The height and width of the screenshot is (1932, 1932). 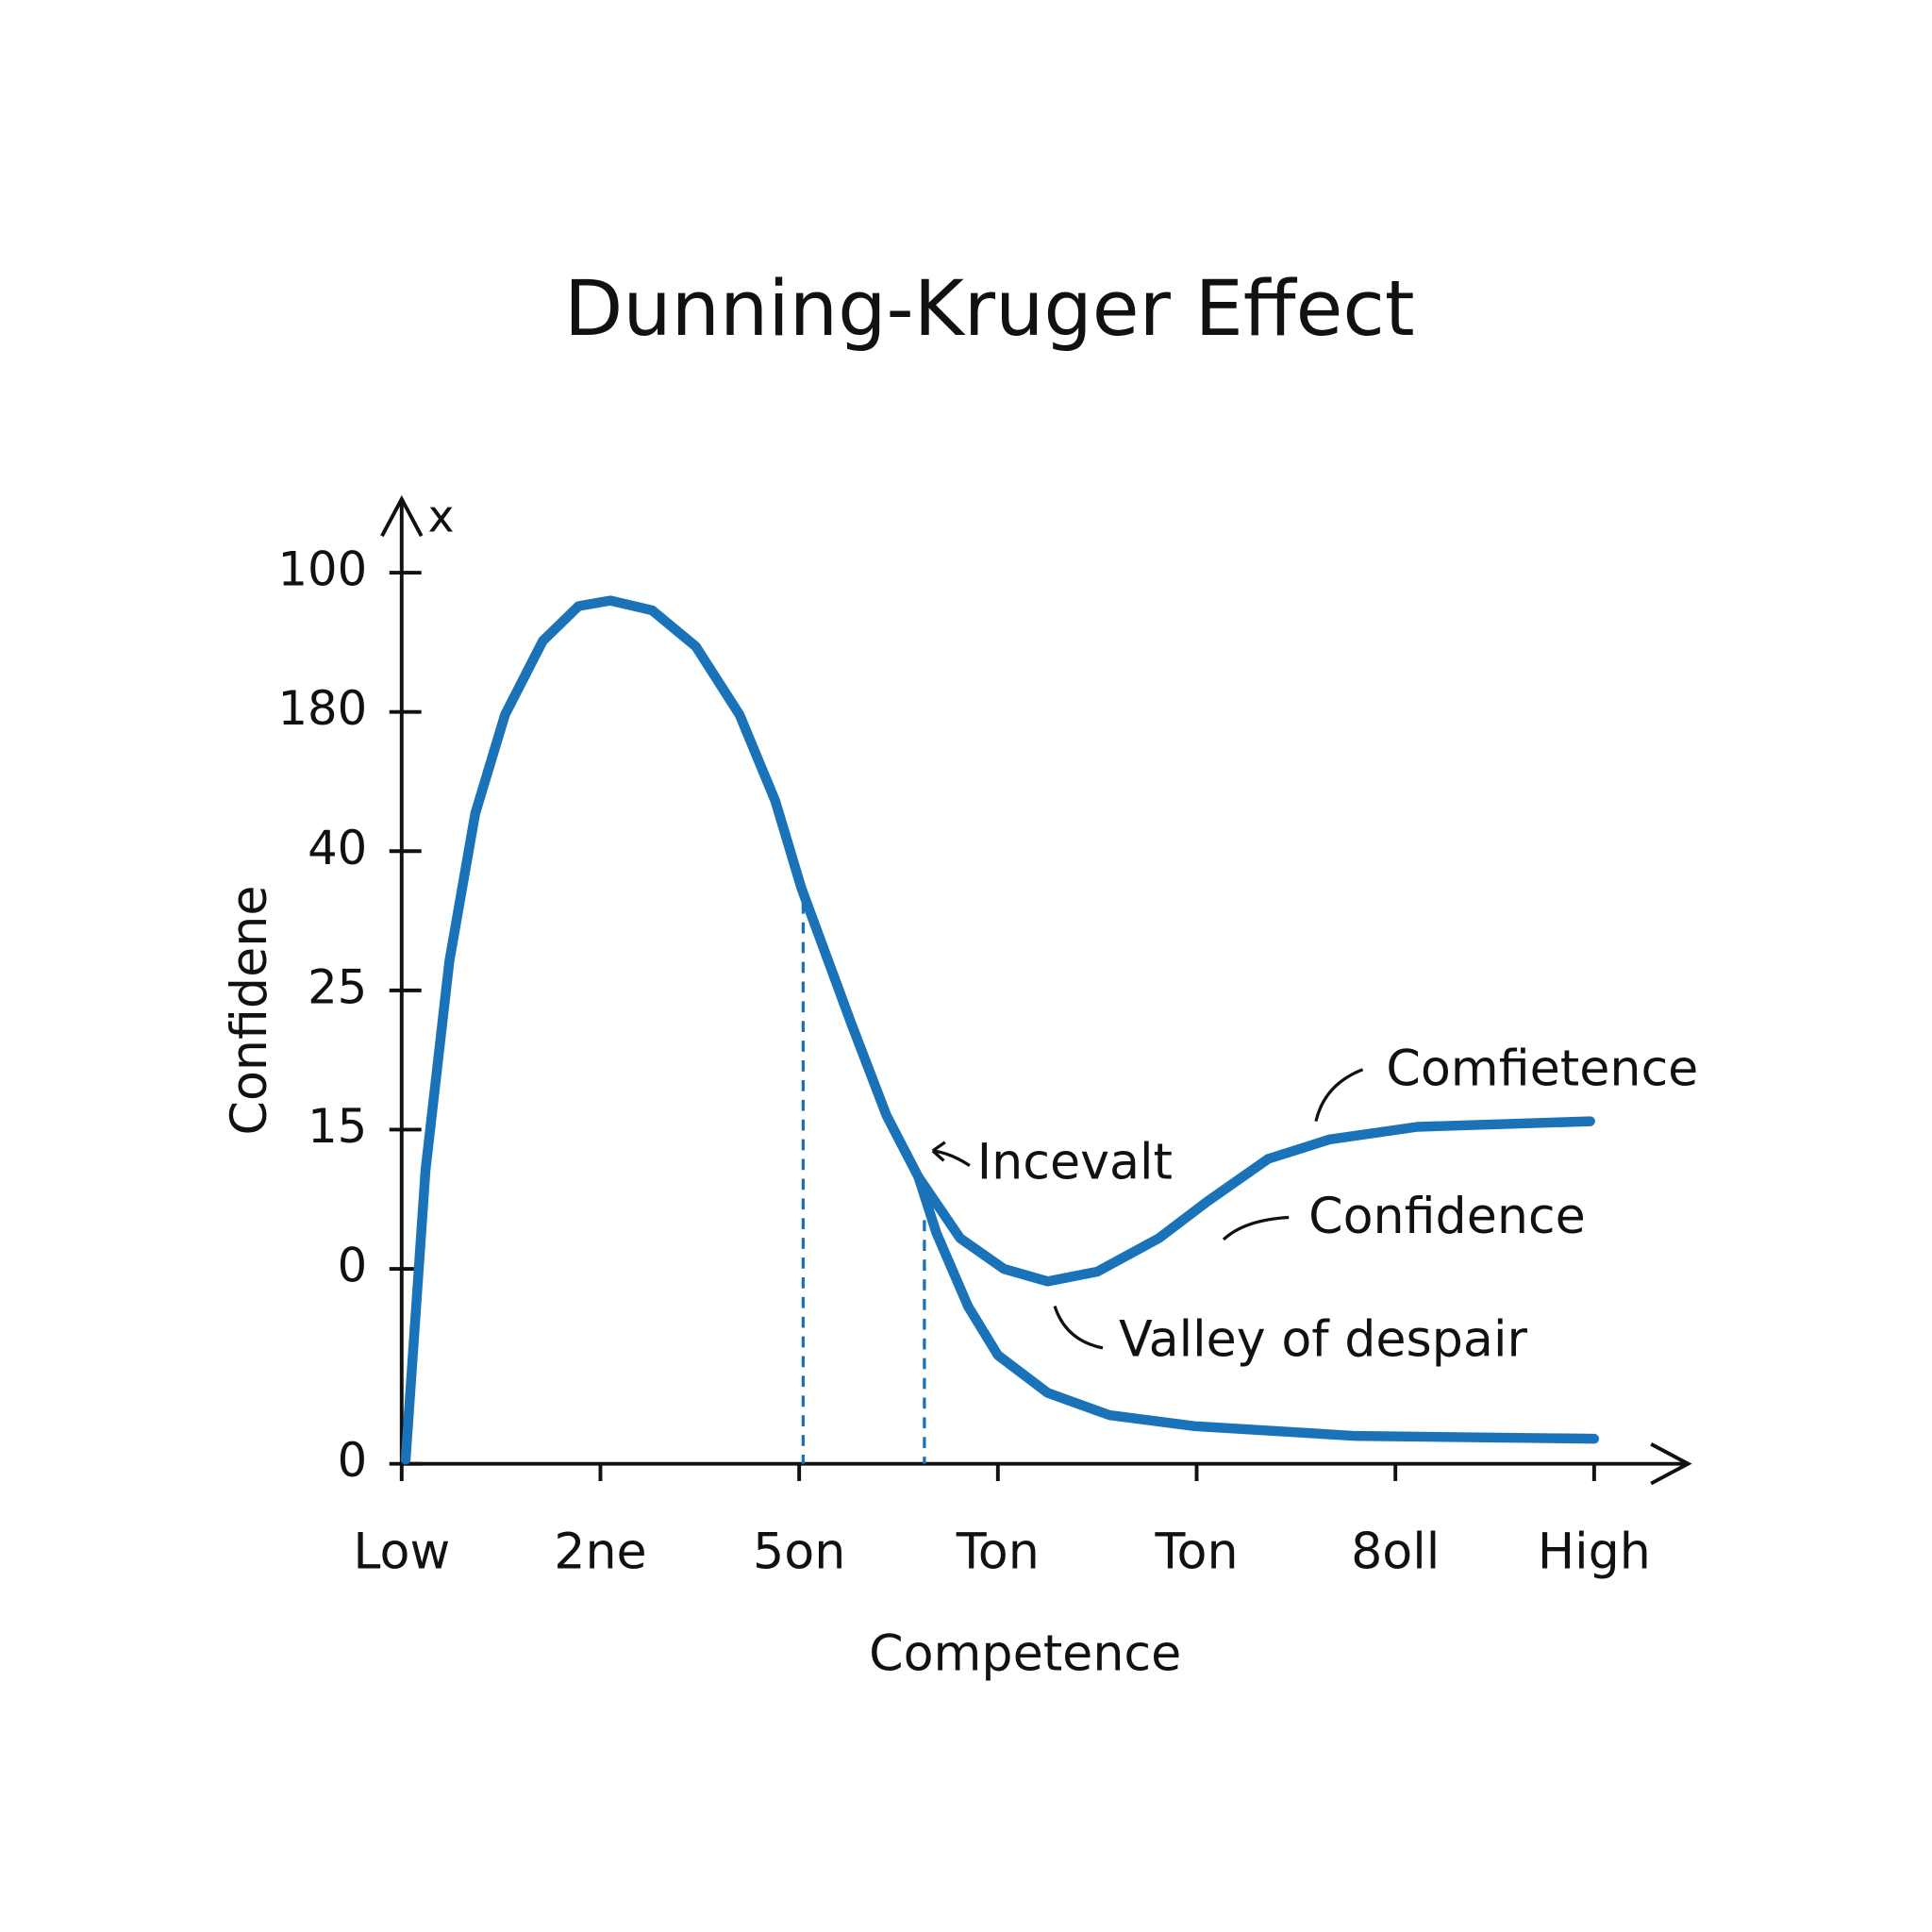 What do you see at coordinates (402, 516) in the screenshot?
I see `y-axis-arrow` at bounding box center [402, 516].